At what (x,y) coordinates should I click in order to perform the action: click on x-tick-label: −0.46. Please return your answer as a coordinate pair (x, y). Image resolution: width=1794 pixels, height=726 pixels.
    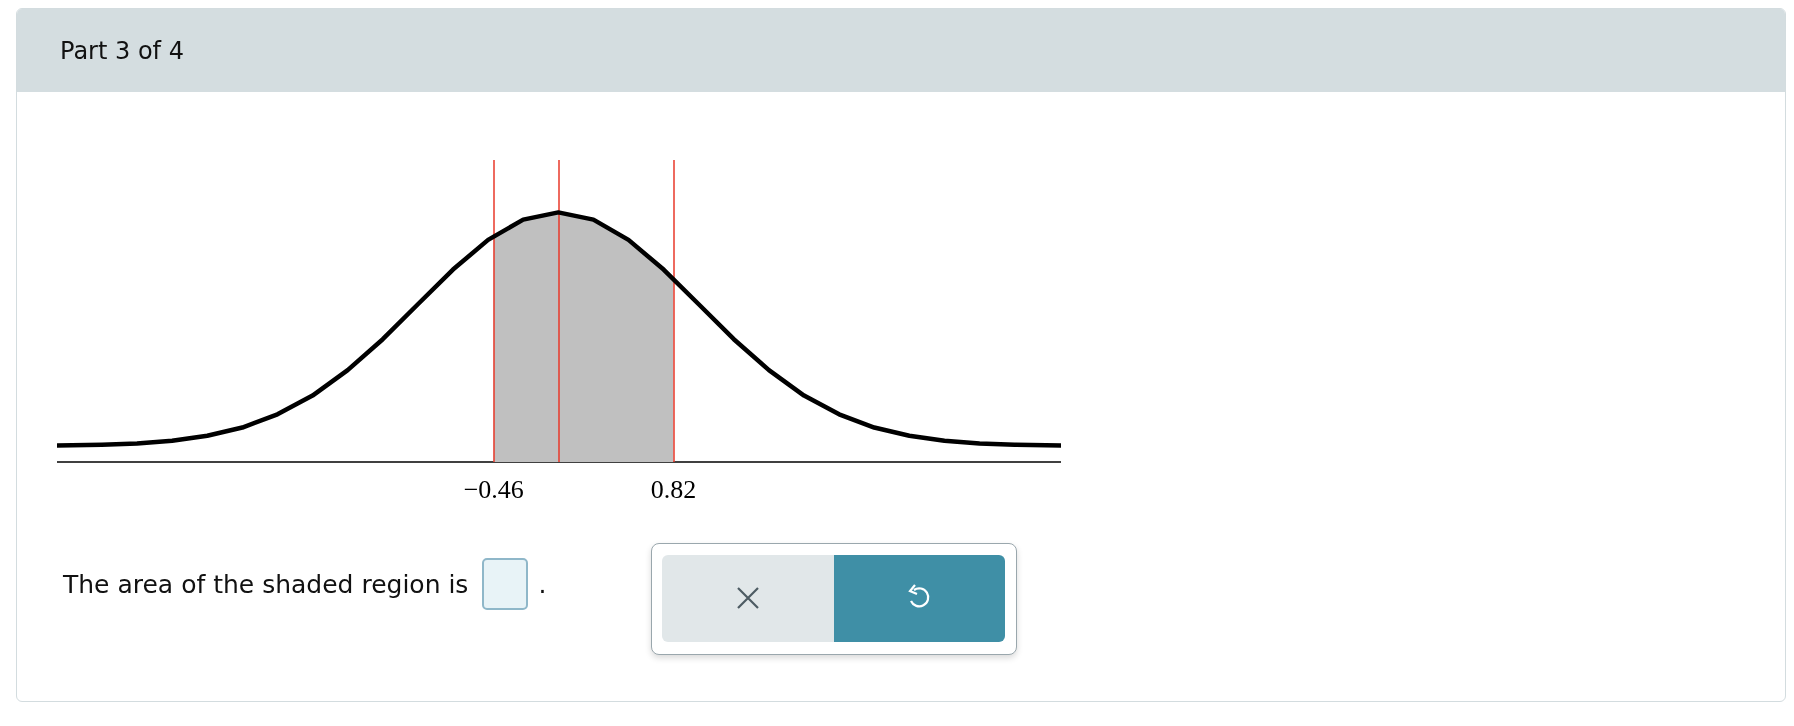
    Looking at the image, I should click on (493, 489).